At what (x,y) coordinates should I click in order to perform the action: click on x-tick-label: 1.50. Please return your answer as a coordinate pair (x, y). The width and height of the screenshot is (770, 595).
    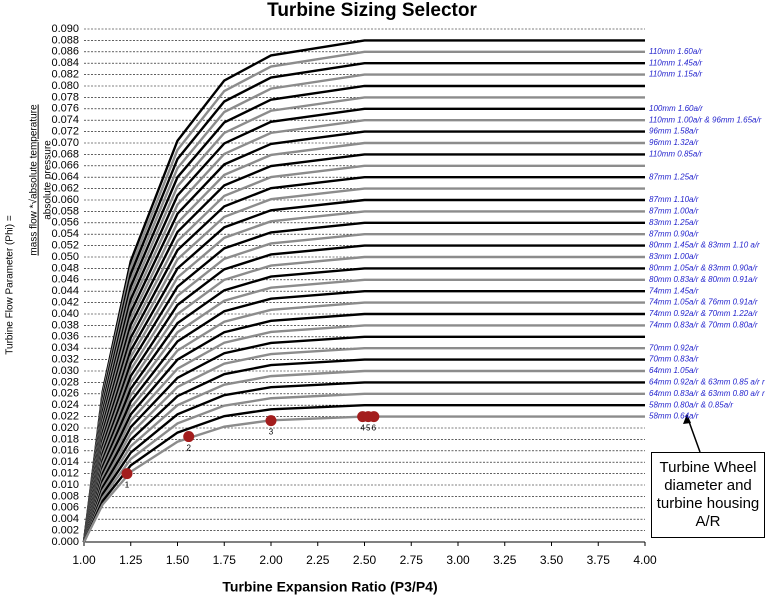
    Looking at the image, I should click on (178, 560).